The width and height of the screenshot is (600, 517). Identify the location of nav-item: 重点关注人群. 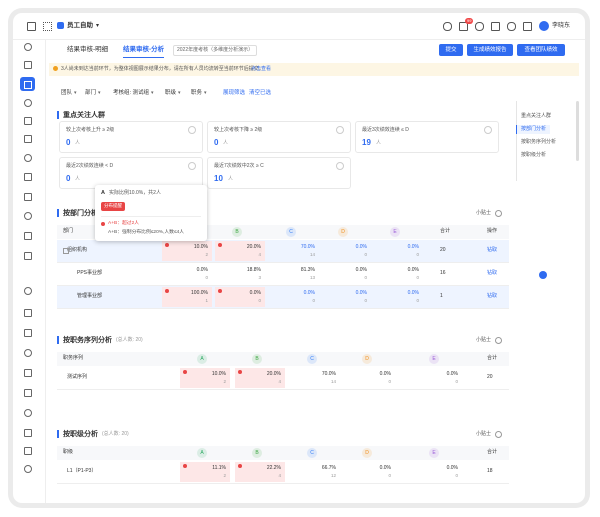
(536, 116).